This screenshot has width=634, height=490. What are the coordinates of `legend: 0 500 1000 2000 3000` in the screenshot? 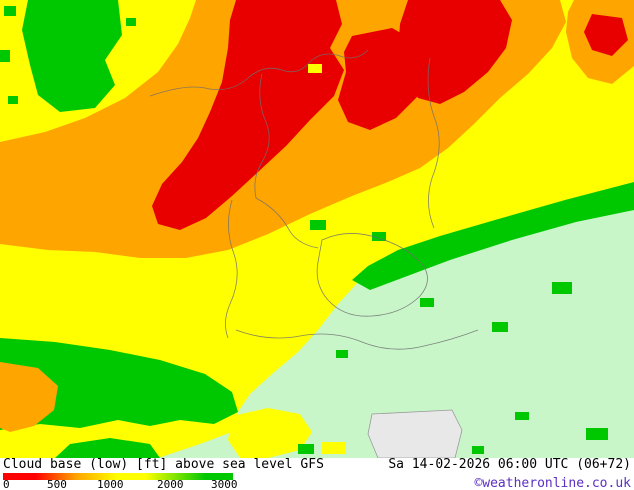 It's located at (153, 481).